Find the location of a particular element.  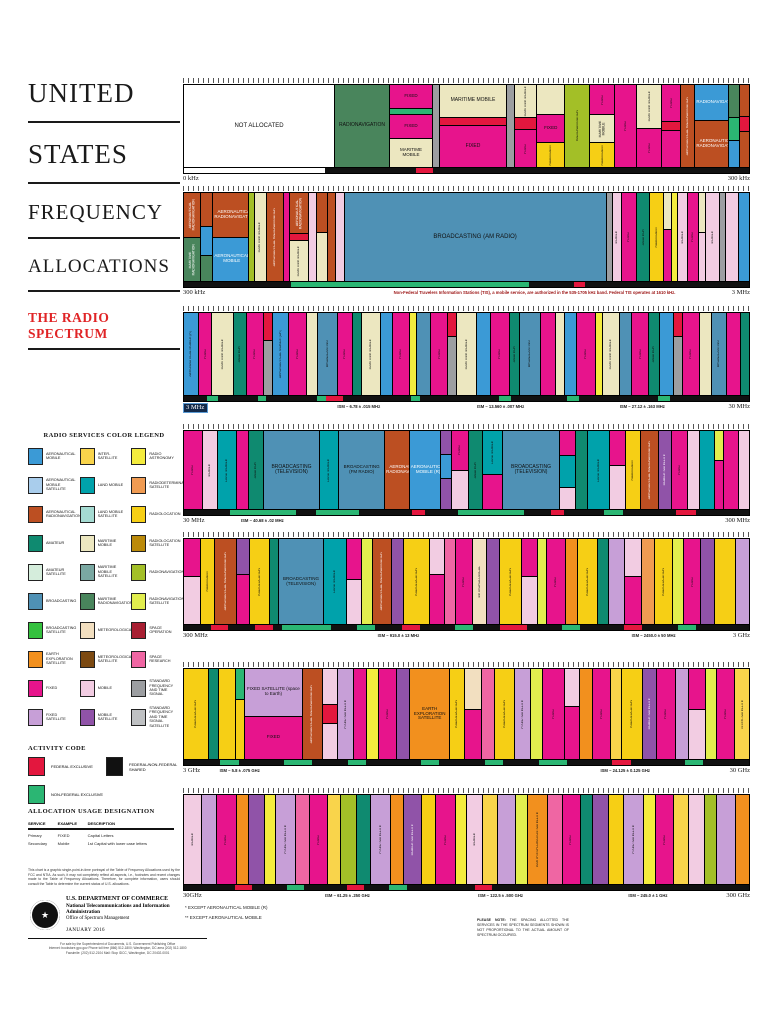

allocation-column: BROADCASTING is located at coordinates (719, 354).